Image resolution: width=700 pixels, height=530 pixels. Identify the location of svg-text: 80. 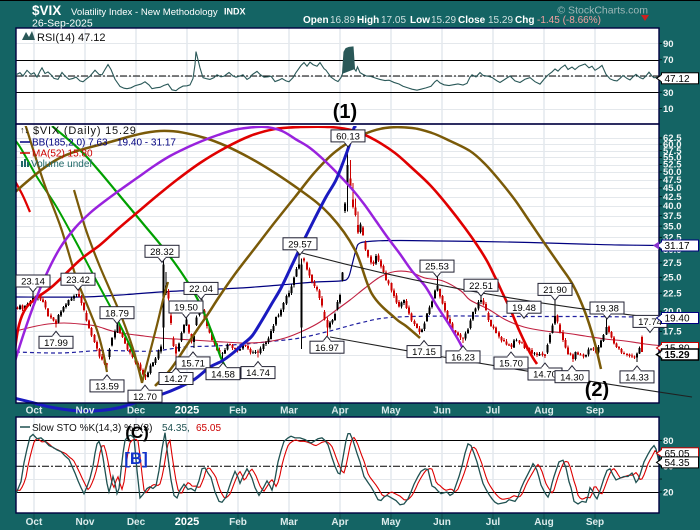
(668, 441).